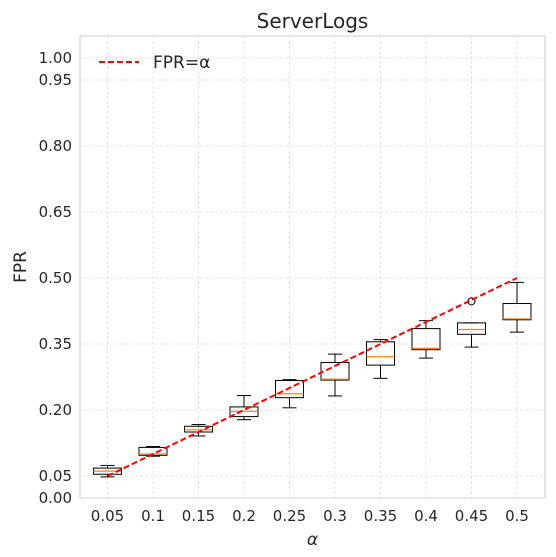 The width and height of the screenshot is (556, 557). I want to click on x-tick-label: 0.1, so click(153, 516).